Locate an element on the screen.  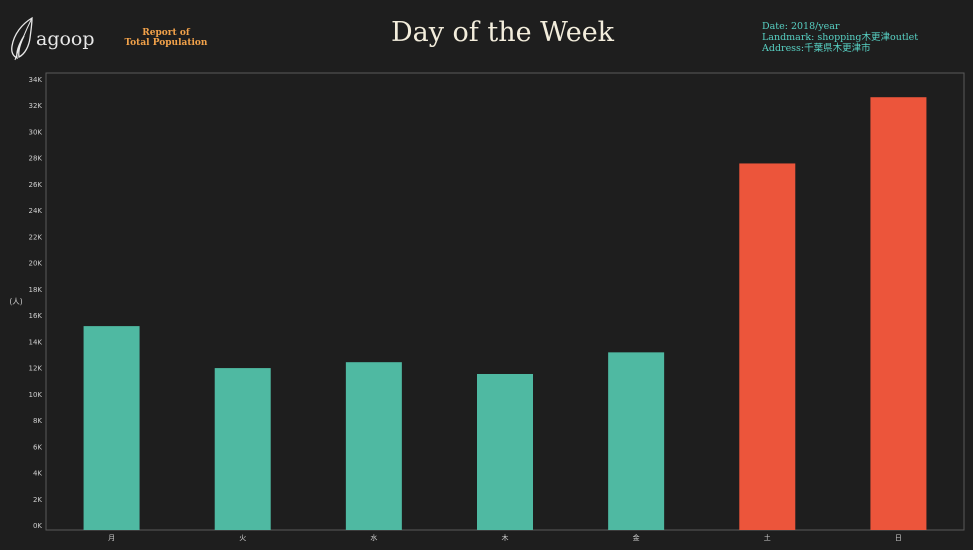
y-tick-label: 20K is located at coordinates (36, 264).